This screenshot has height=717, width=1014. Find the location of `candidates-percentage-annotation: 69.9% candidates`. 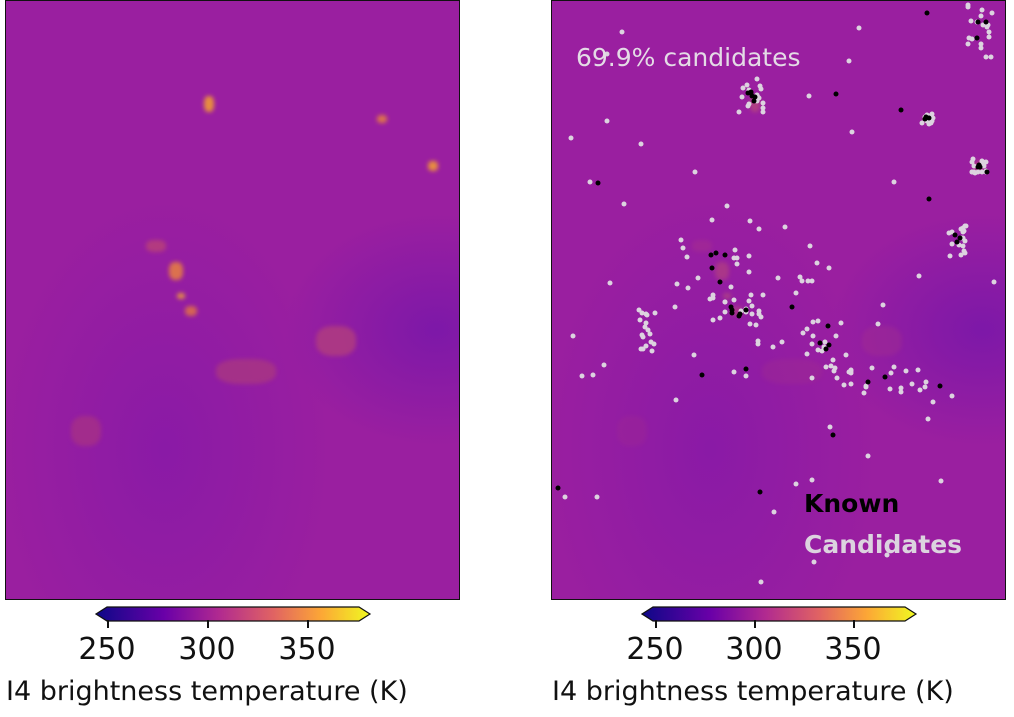

candidates-percentage-annotation: 69.9% candidates is located at coordinates (688, 57).